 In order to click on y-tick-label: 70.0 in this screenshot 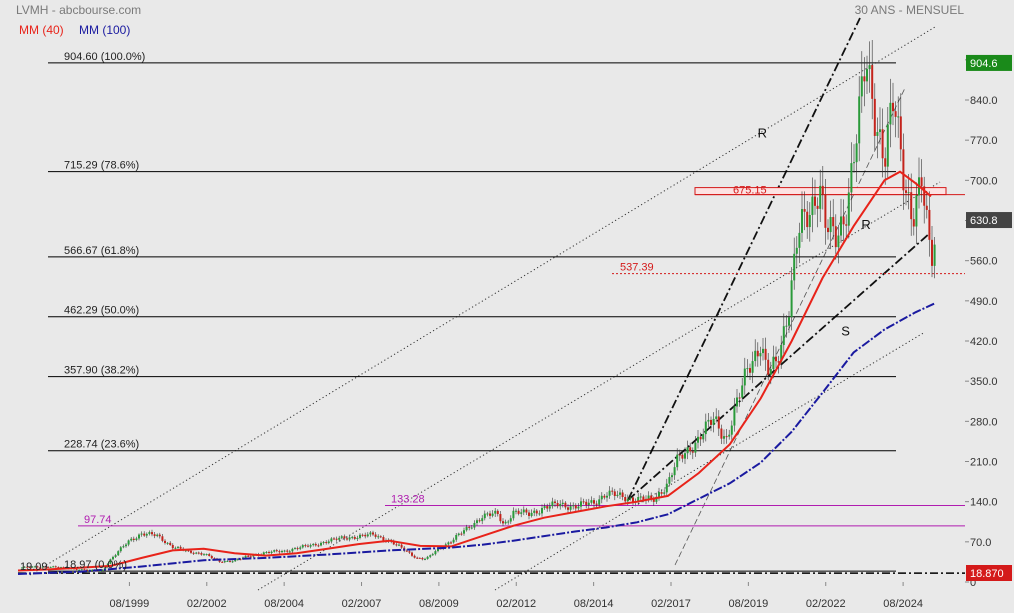, I will do `click(980, 543)`.